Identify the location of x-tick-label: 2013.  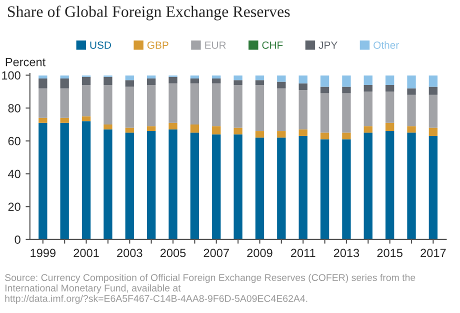
(347, 253).